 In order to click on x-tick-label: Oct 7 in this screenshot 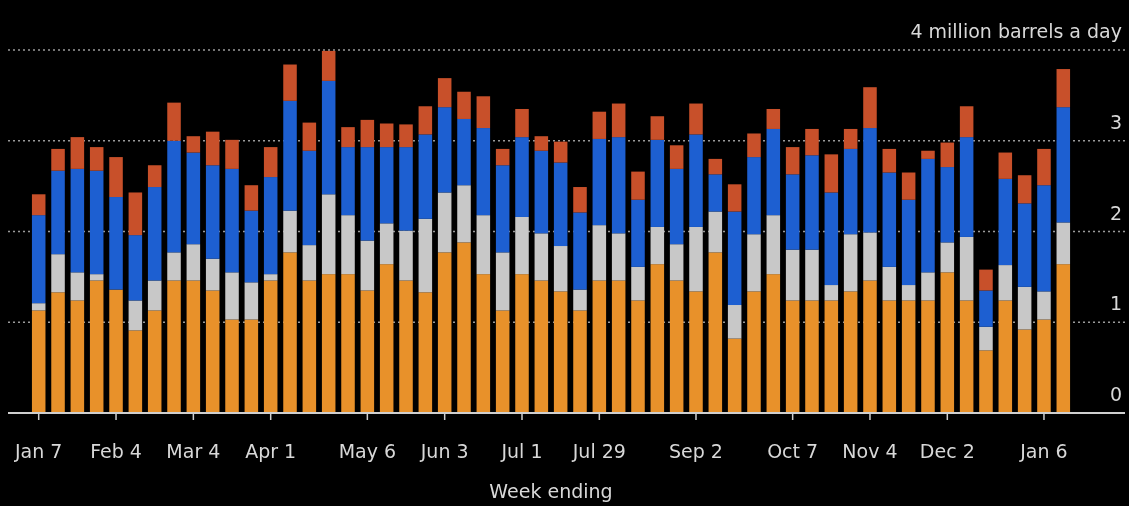, I will do `click(793, 451)`.